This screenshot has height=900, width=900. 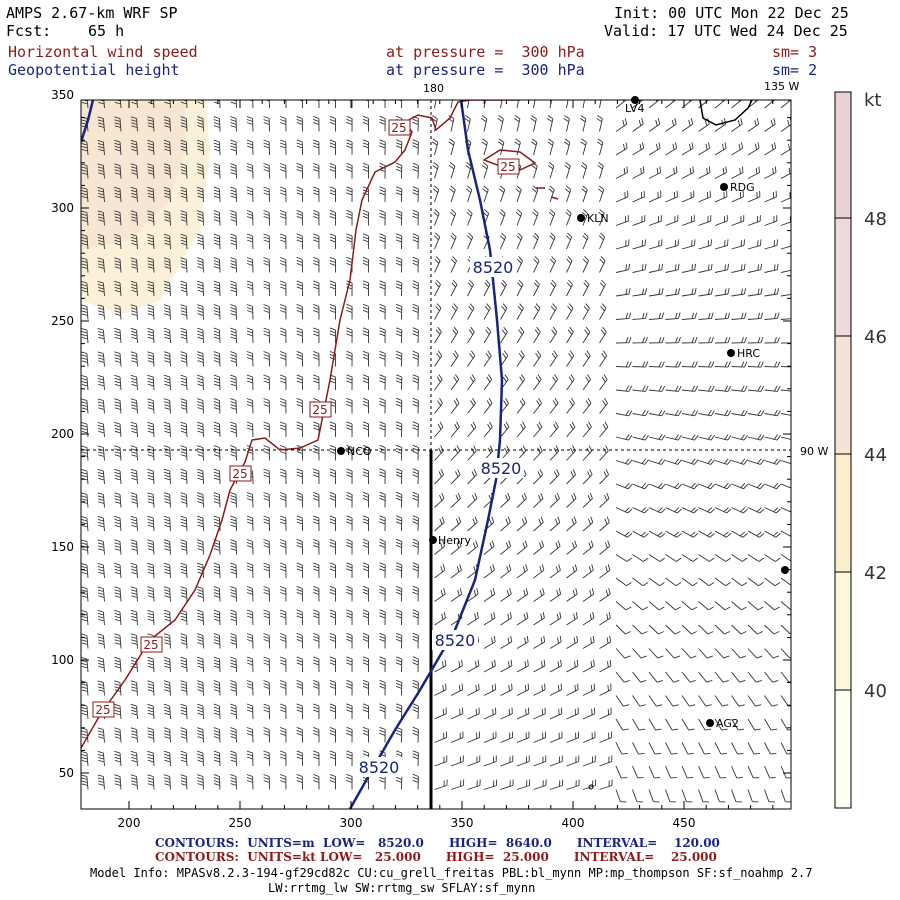 I want to click on y-tick-label: 350, so click(x=62, y=95).